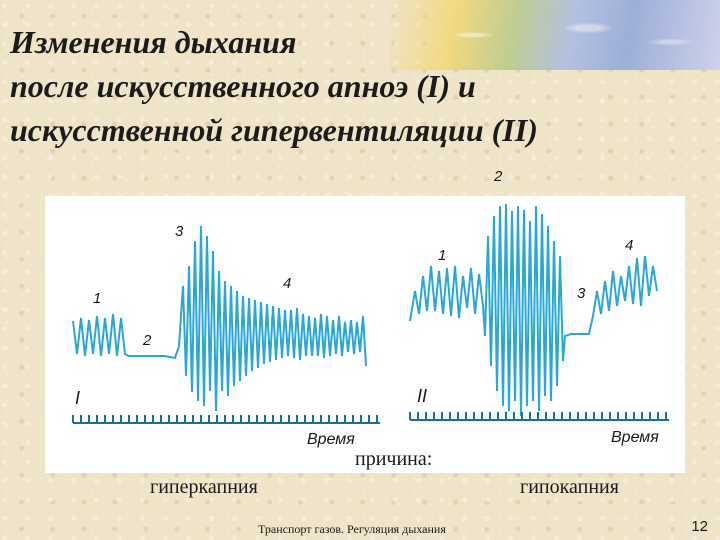 Image resolution: width=720 pixels, height=540 pixels. I want to click on marker-II-4: 4, so click(629, 245).